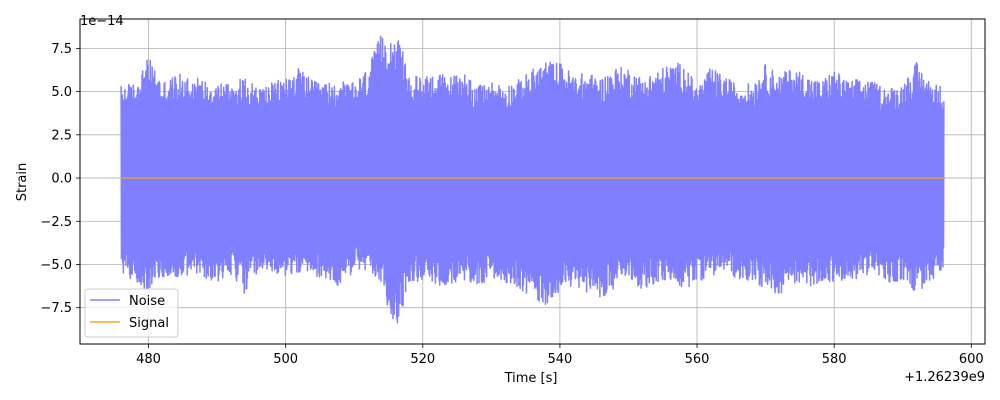 This screenshot has width=1000, height=400. Describe the element at coordinates (22, 182) in the screenshot. I see `y-axis-label: Strain` at that location.